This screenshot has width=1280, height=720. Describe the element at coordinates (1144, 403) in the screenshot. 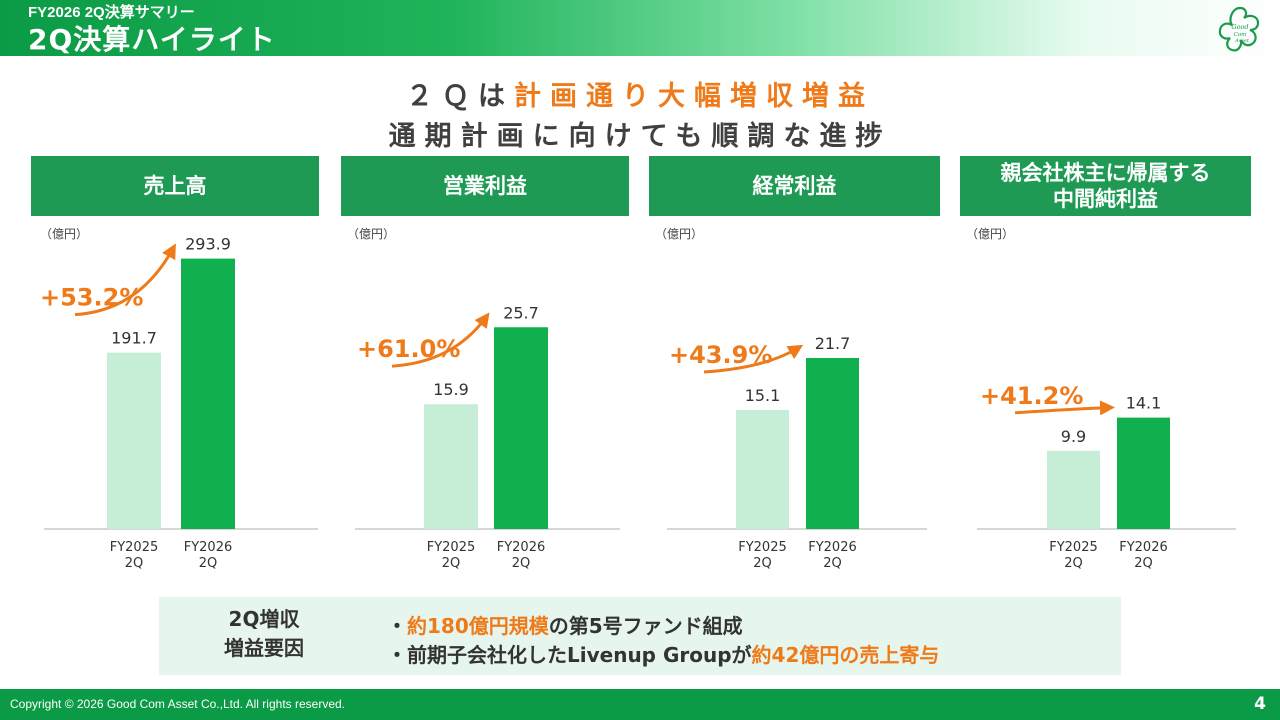

I see `data-label: 14.1` at that location.